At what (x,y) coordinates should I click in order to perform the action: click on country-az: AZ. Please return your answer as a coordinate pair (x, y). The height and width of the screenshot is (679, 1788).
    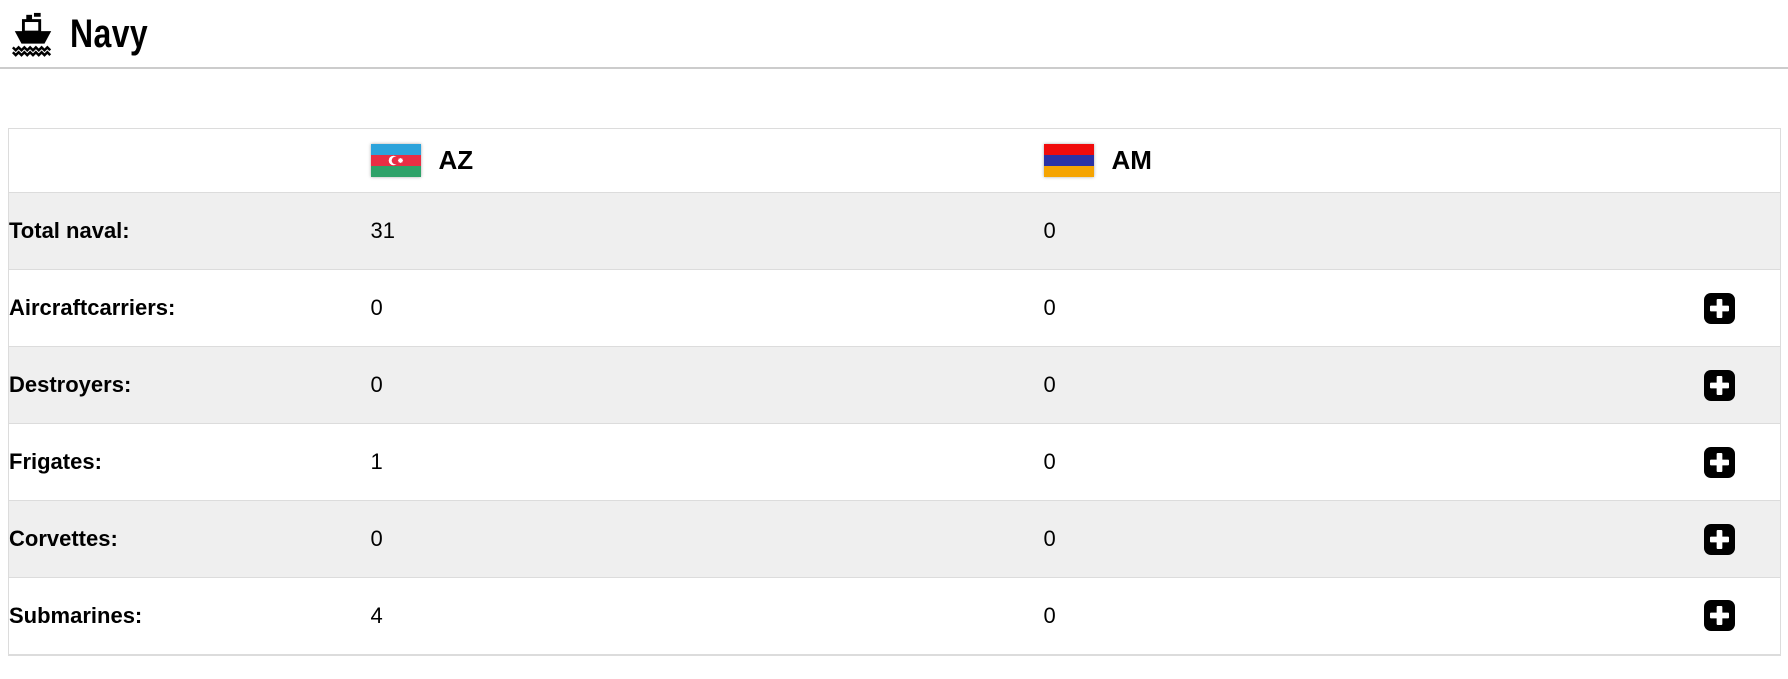
    Looking at the image, I should click on (707, 160).